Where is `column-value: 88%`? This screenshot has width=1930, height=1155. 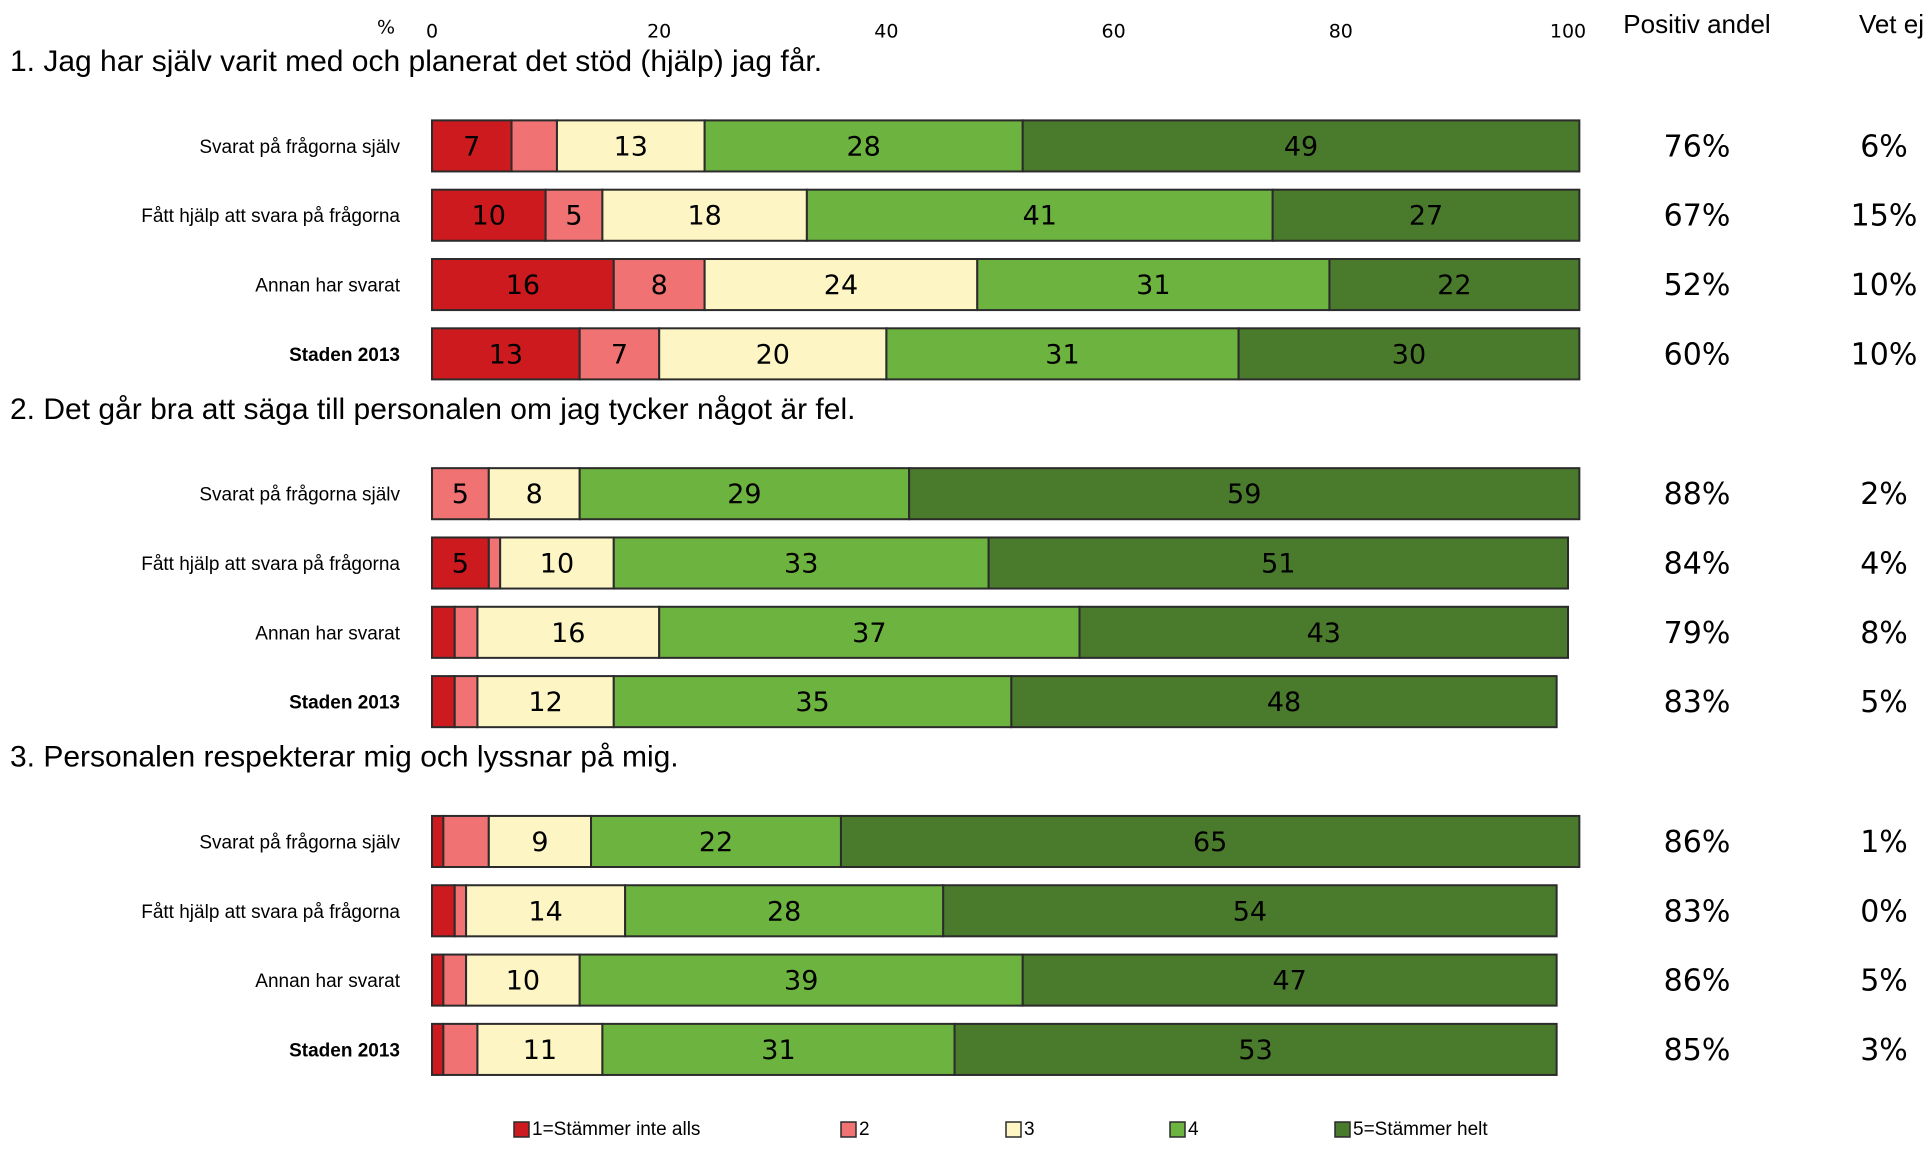
column-value: 88% is located at coordinates (1697, 494).